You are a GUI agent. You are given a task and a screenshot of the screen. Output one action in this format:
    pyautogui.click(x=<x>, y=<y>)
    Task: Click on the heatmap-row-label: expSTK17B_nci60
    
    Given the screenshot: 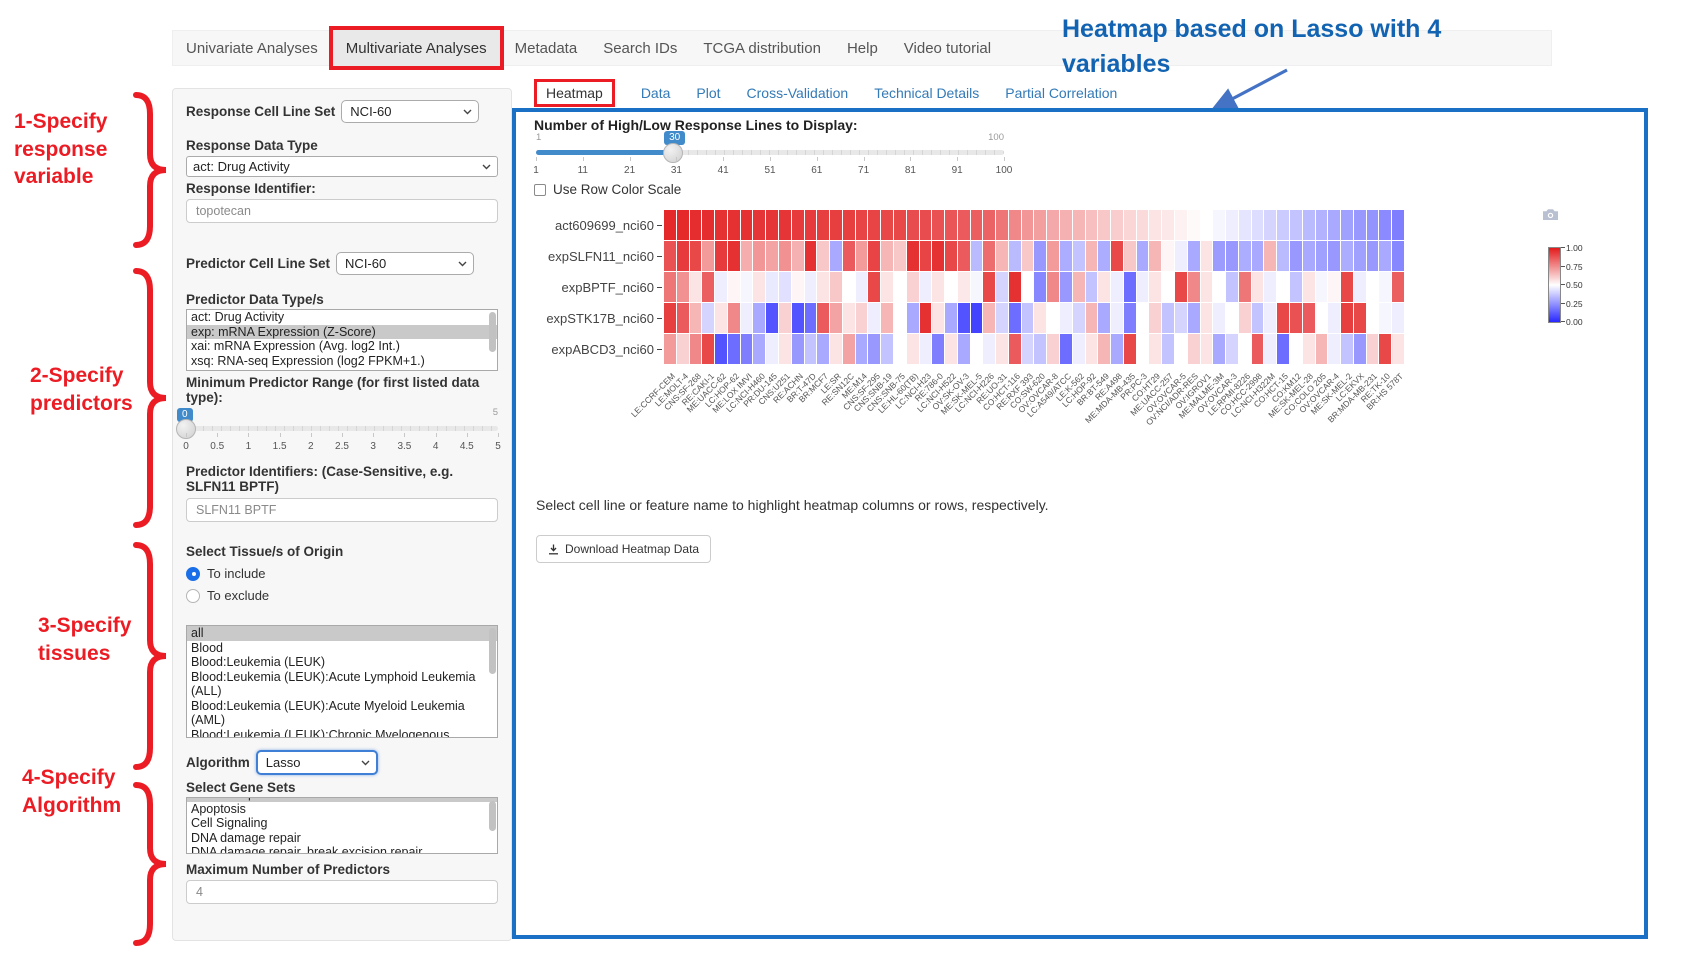 What is the action you would take?
    pyautogui.click(x=589, y=318)
    